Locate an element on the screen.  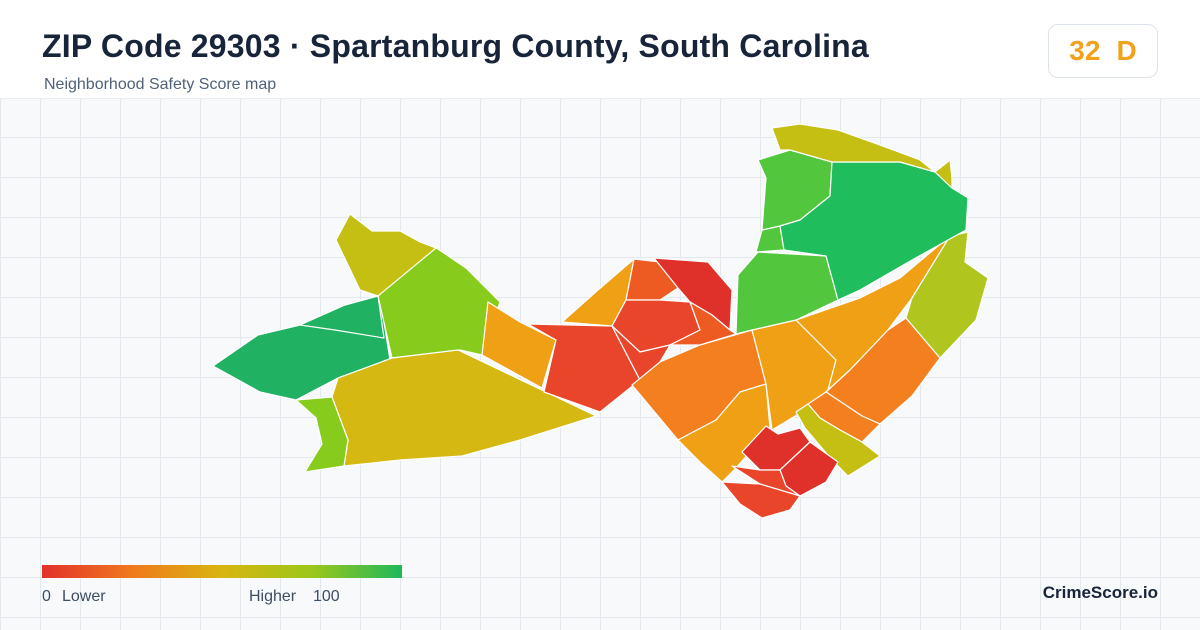
legend-min-label: 0 is located at coordinates (46, 596).